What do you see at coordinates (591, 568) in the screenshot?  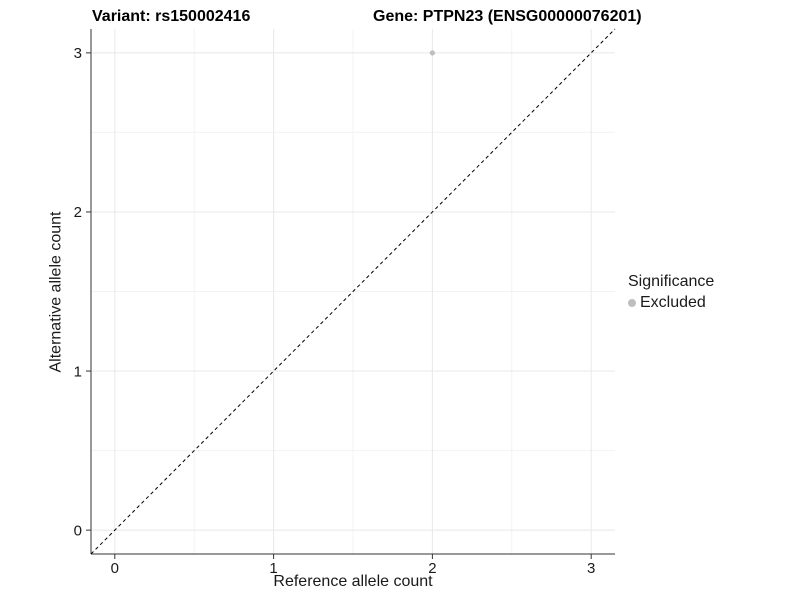 I see `x-tick-label: 3` at bounding box center [591, 568].